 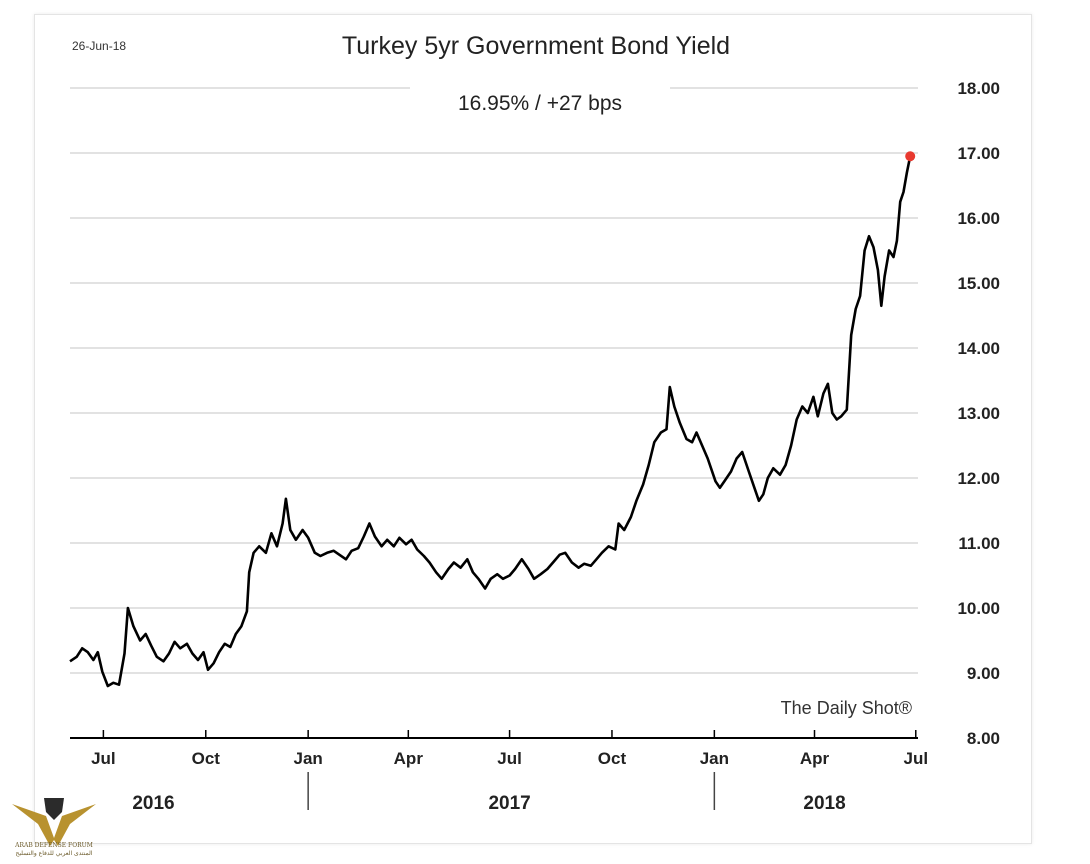 What do you see at coordinates (509, 803) in the screenshot?
I see `year-label: 2017` at bounding box center [509, 803].